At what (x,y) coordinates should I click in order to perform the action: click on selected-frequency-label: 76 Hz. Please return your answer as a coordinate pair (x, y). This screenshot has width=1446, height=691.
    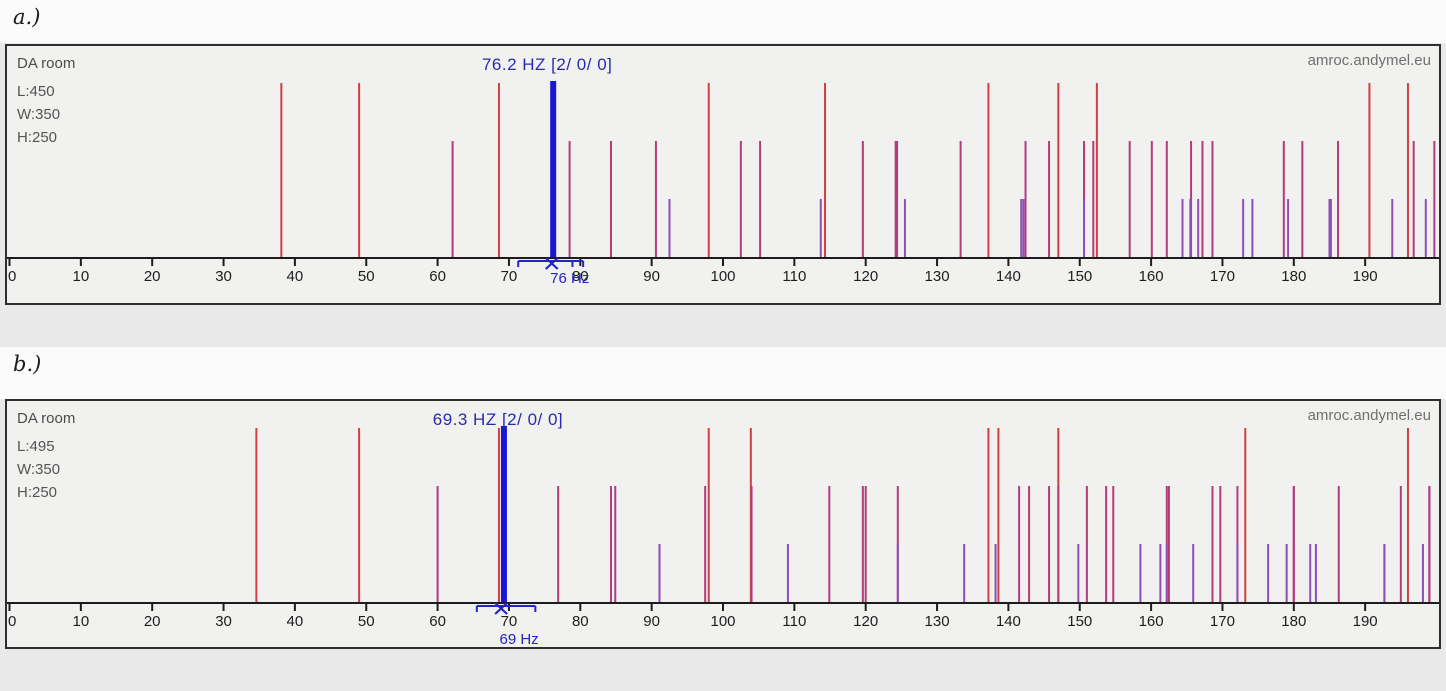
    Looking at the image, I should click on (570, 278).